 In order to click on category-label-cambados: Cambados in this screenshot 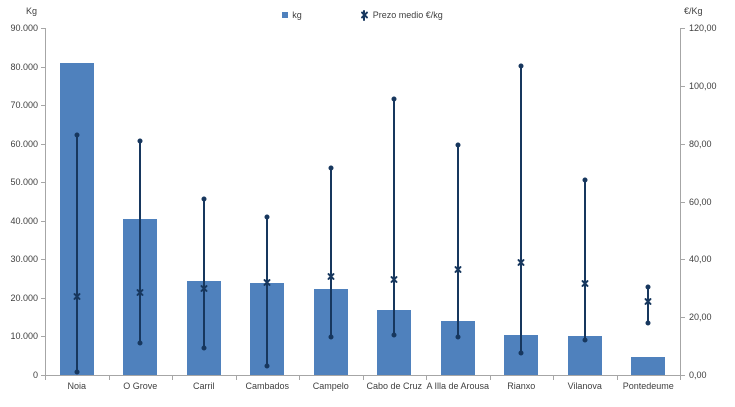, I will do `click(267, 386)`.